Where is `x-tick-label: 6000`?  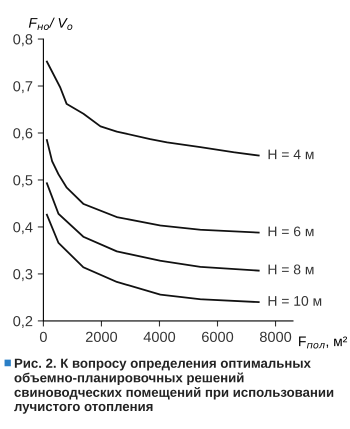
x-tick-label: 6000 is located at coordinates (218, 337).